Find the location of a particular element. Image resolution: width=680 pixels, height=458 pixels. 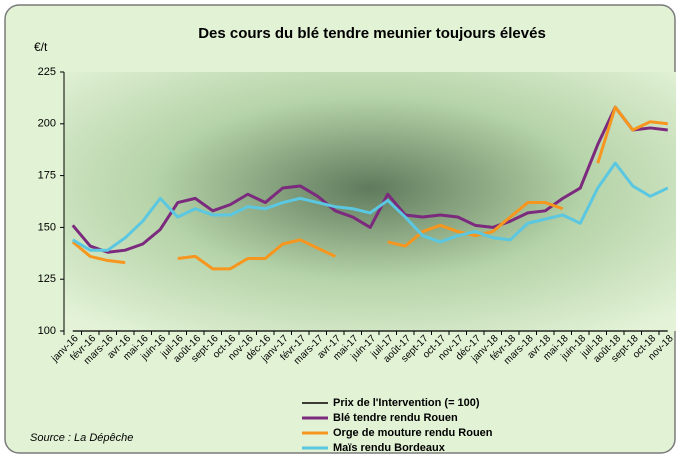

legend-label: Orge de mouture rendu Rouen is located at coordinates (413, 433).